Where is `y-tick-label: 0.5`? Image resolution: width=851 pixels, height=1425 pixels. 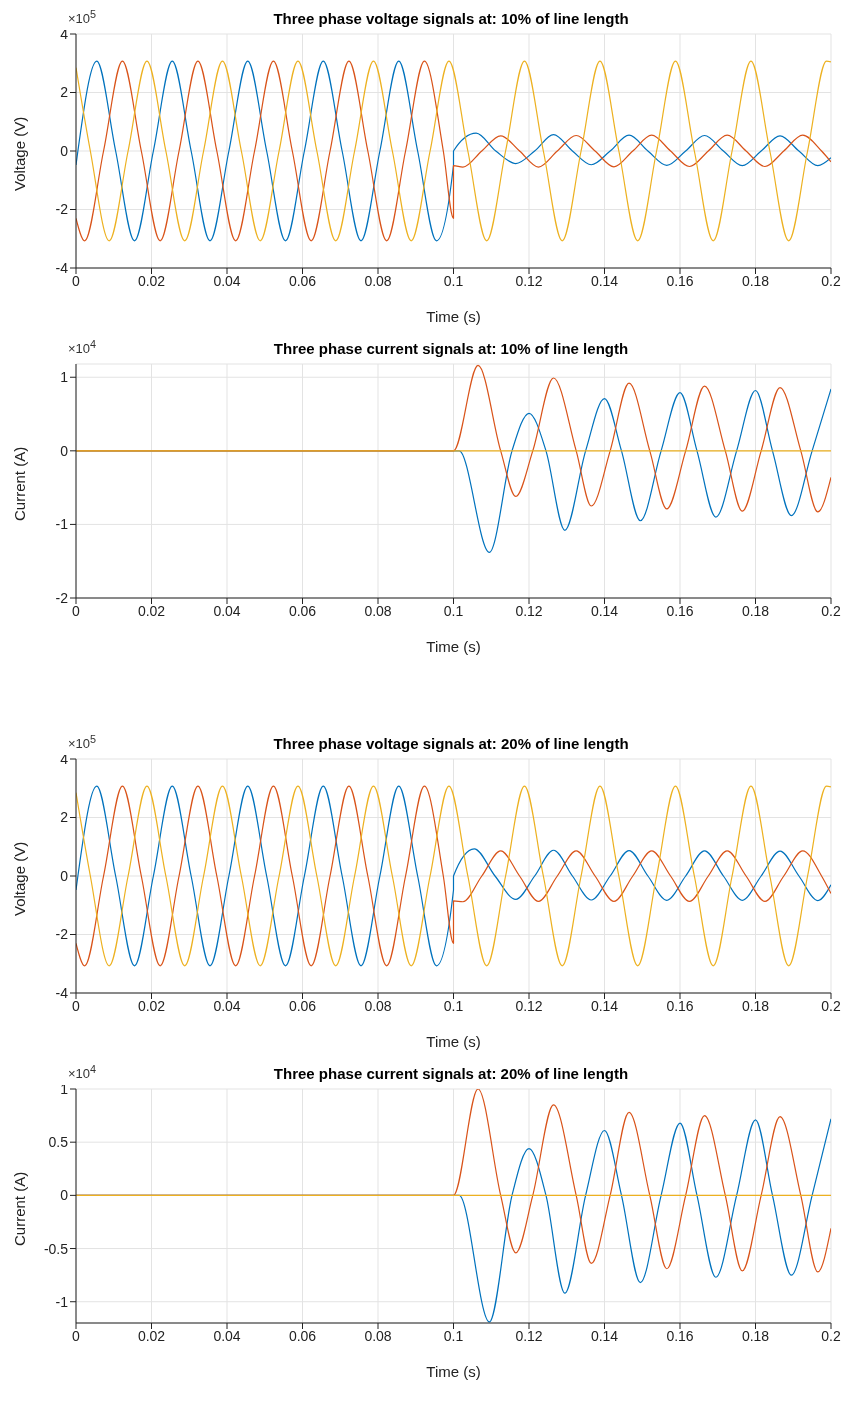
y-tick-label: 0.5 is located at coordinates (58, 1142).